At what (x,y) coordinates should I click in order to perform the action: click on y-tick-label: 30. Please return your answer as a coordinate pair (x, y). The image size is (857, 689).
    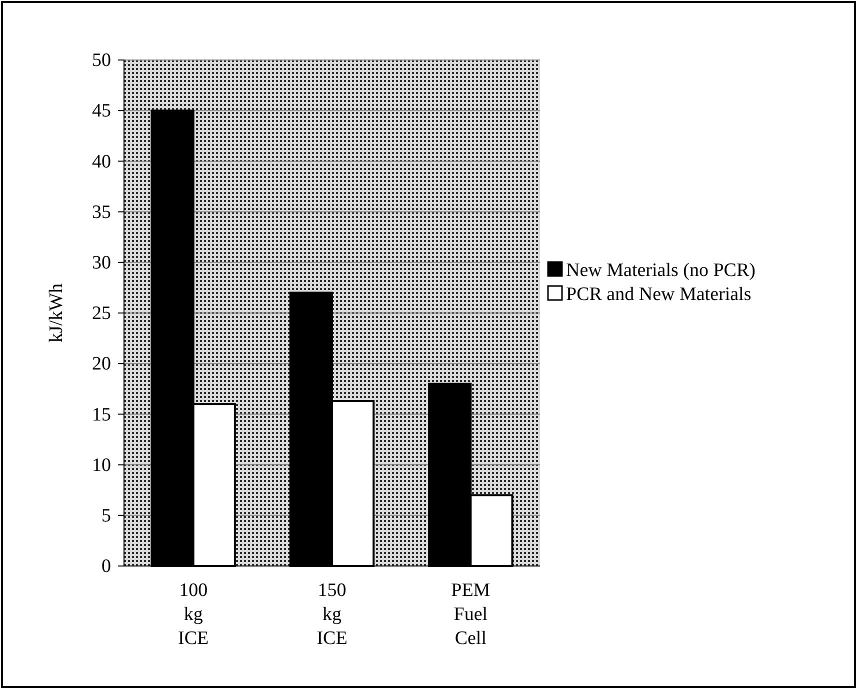
    Looking at the image, I should click on (101, 263).